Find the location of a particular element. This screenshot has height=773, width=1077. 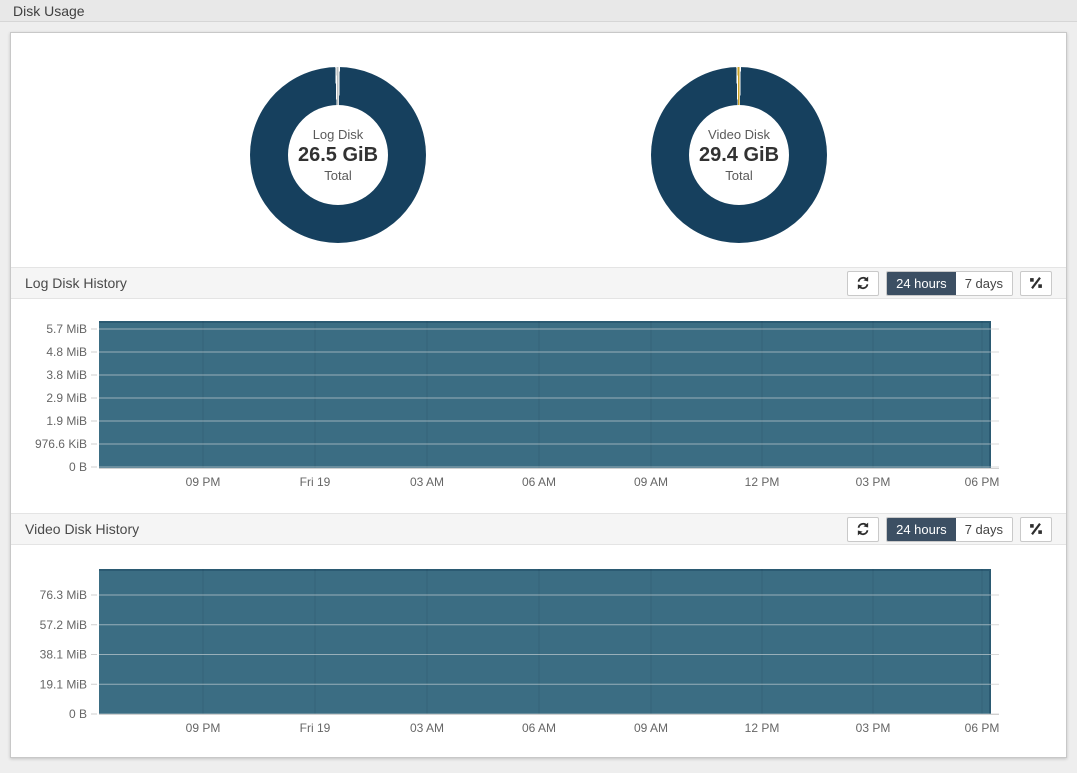

y-axis-tick-label: 2.9 MiB is located at coordinates (66, 398).